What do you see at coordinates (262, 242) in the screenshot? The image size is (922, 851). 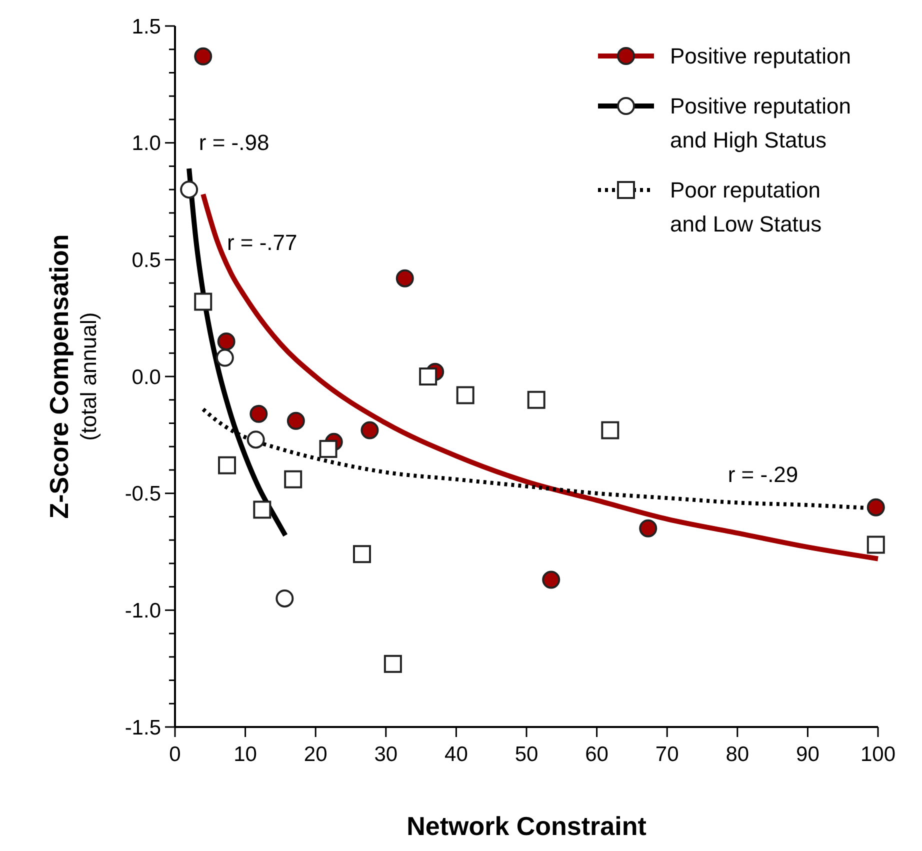 I see `annotation: r = -.77` at bounding box center [262, 242].